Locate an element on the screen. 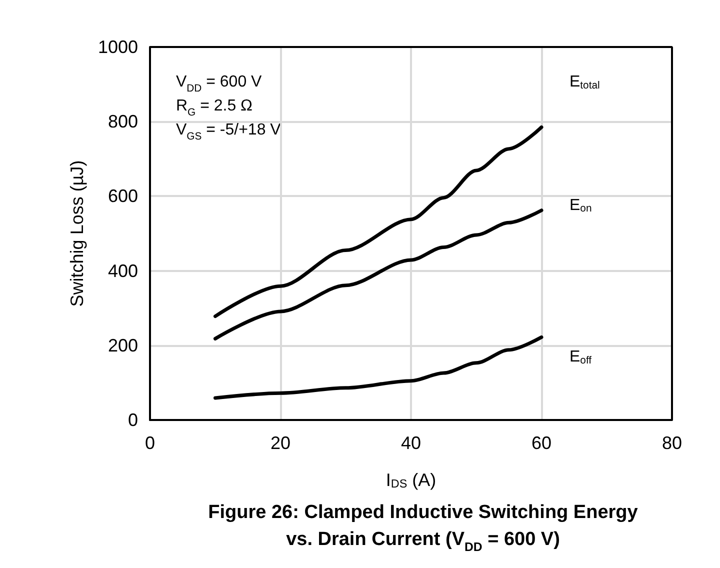  y-tick-label: 0 is located at coordinates (133, 420).